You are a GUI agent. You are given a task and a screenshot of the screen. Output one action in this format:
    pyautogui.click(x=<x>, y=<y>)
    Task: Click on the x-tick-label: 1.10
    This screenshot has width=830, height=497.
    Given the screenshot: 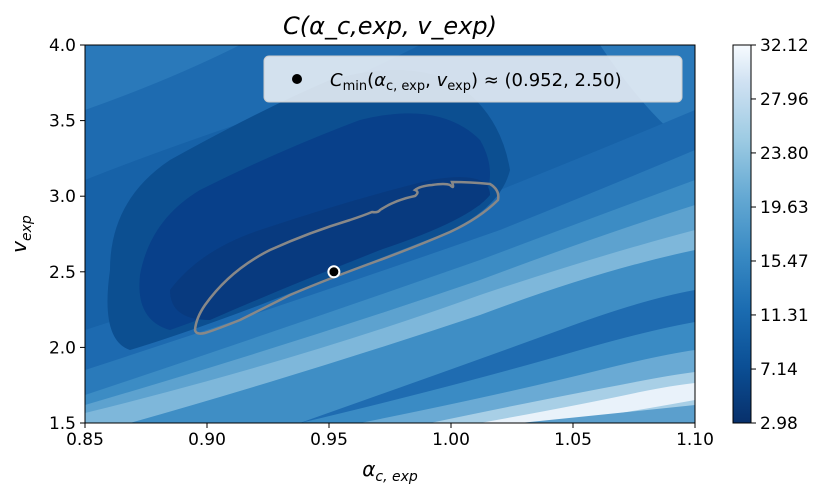 What is the action you would take?
    pyautogui.click(x=695, y=440)
    